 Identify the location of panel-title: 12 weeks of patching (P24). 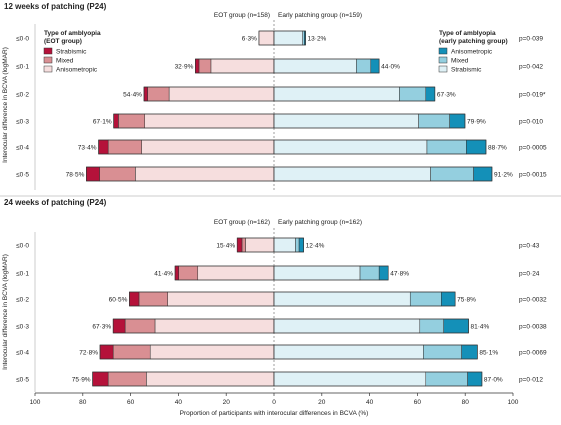
(55, 6).